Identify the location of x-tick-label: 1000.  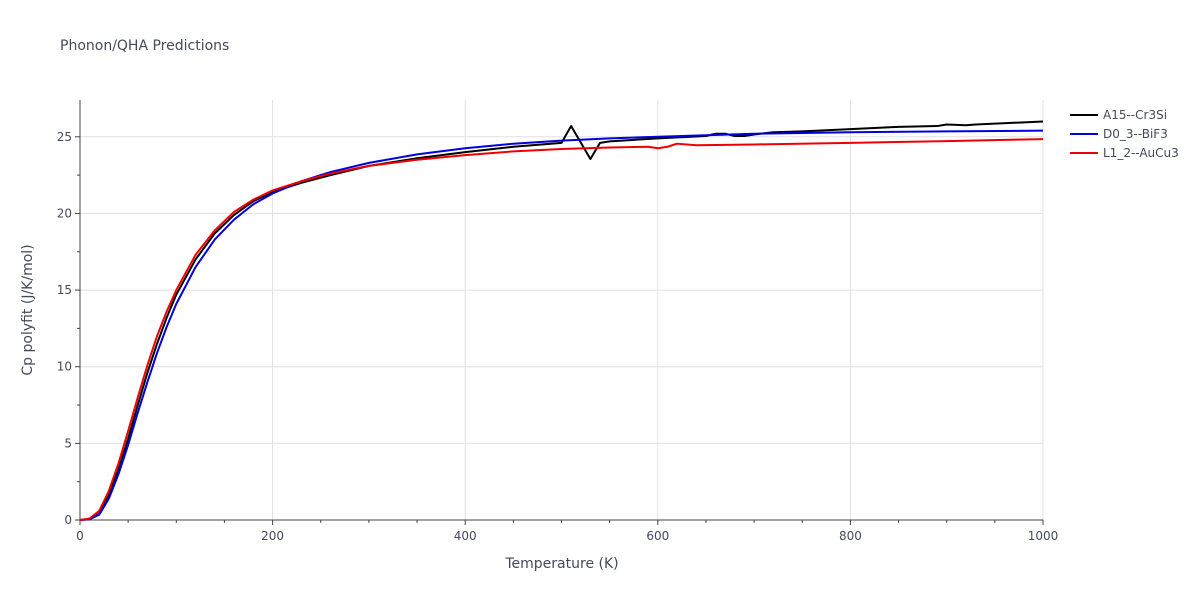
(1043, 536).